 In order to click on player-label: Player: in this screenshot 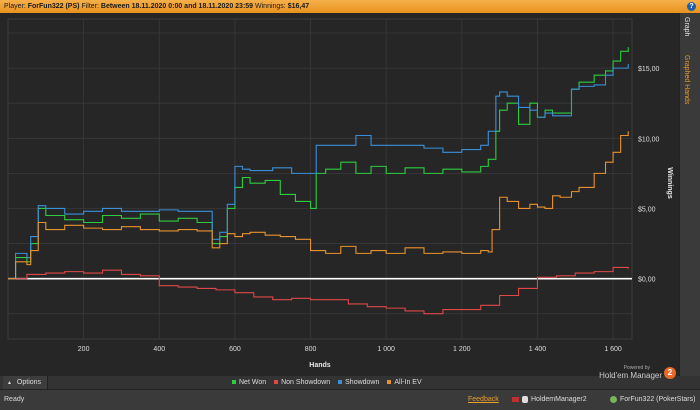, I will do `click(15, 6)`.